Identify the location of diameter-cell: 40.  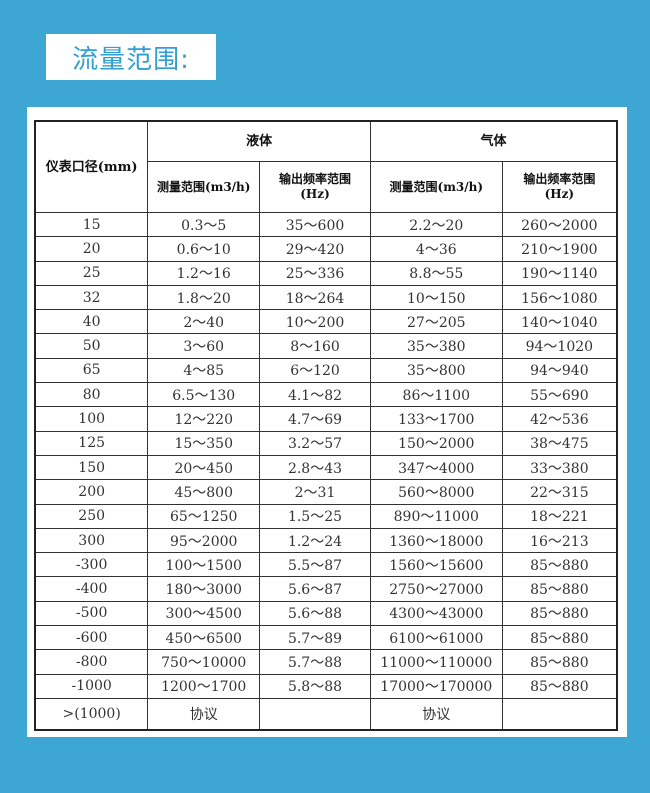
(91, 322).